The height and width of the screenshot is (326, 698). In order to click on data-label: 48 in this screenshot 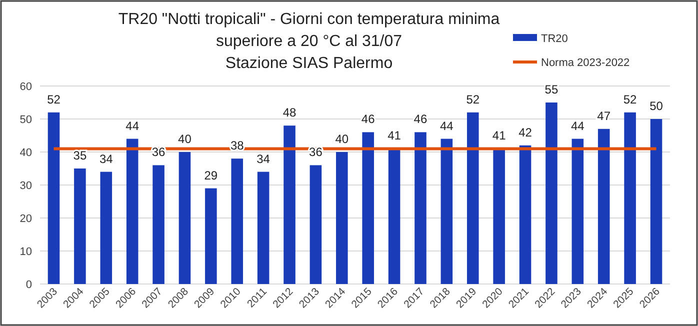, I will do `click(289, 113)`.